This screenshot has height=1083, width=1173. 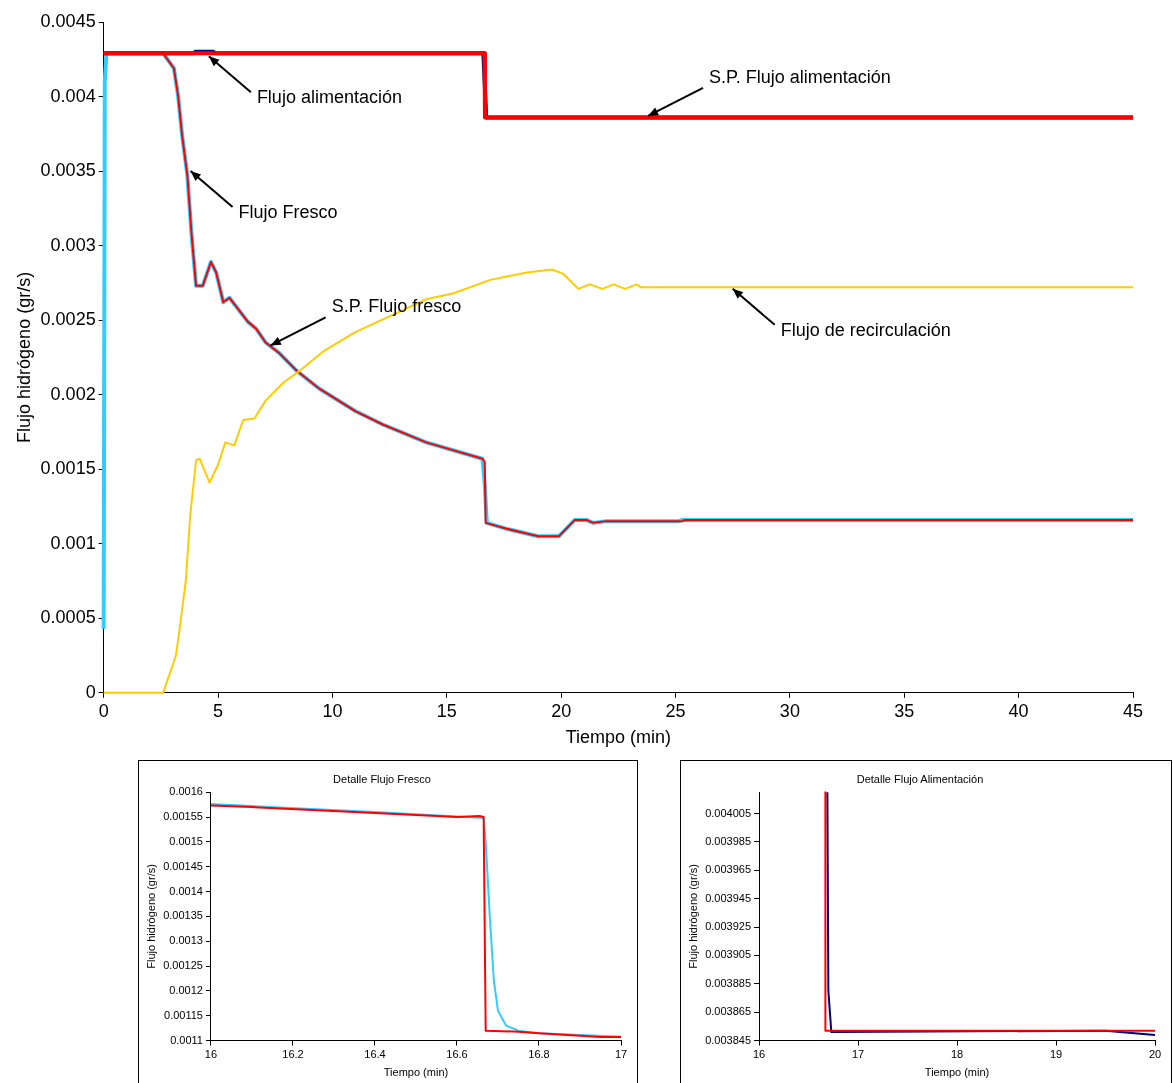 What do you see at coordinates (1133, 710) in the screenshot?
I see `x-tick-label: 45` at bounding box center [1133, 710].